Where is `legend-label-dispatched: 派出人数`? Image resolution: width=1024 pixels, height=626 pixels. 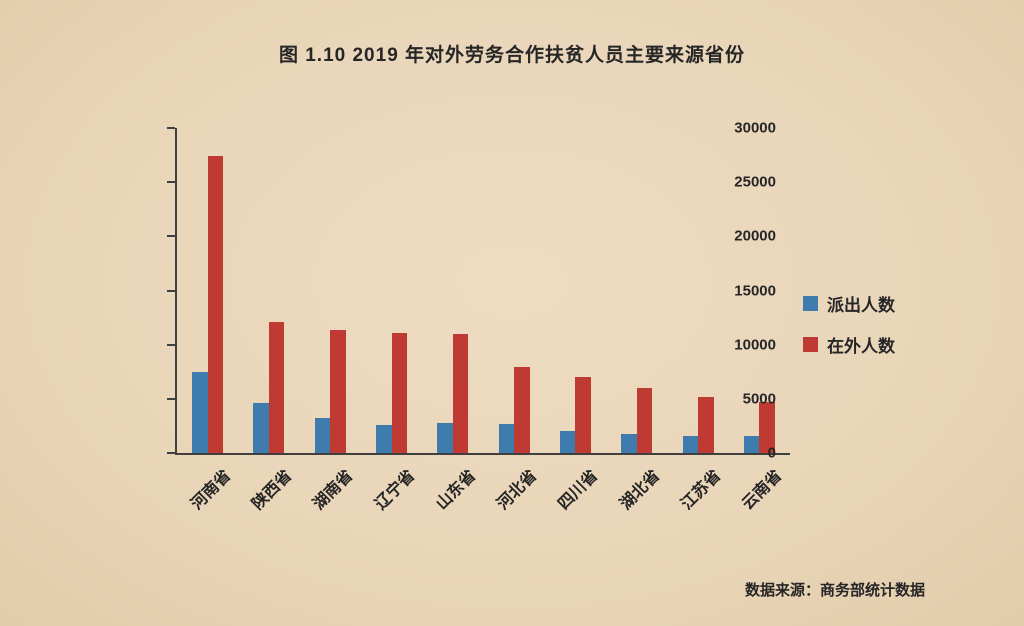 legend-label-dispatched: 派出人数 is located at coordinates (861, 305).